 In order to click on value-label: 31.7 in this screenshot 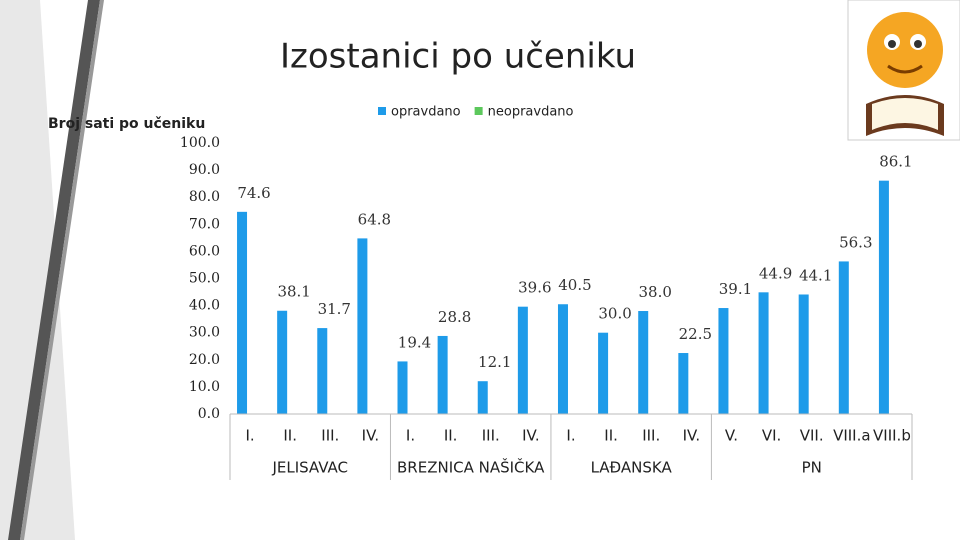, I will do `click(334, 309)`.